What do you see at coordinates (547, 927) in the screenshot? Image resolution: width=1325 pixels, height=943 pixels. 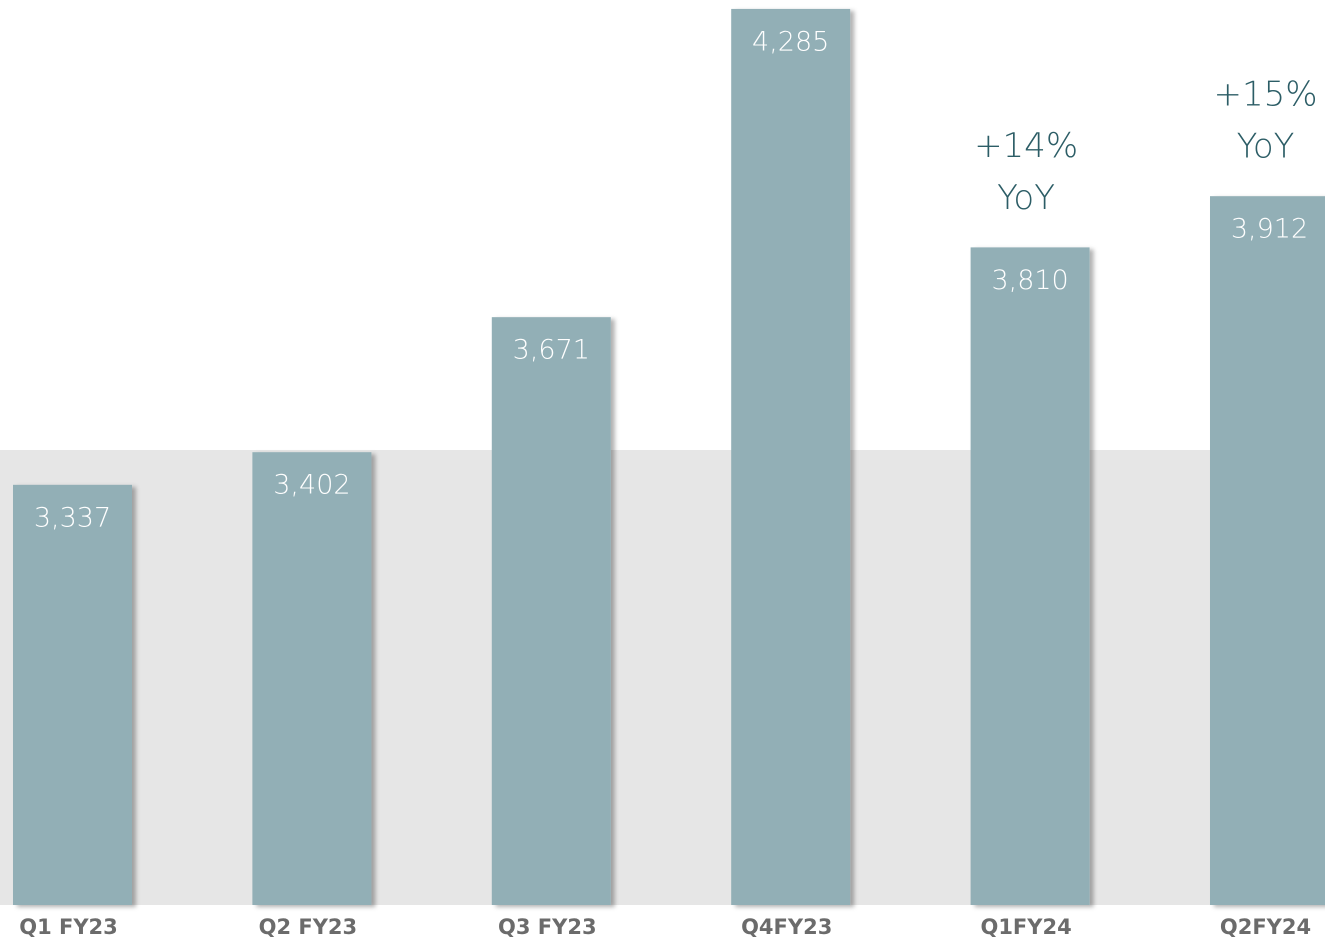 I see `x-tick-label: Q3 FY23` at bounding box center [547, 927].